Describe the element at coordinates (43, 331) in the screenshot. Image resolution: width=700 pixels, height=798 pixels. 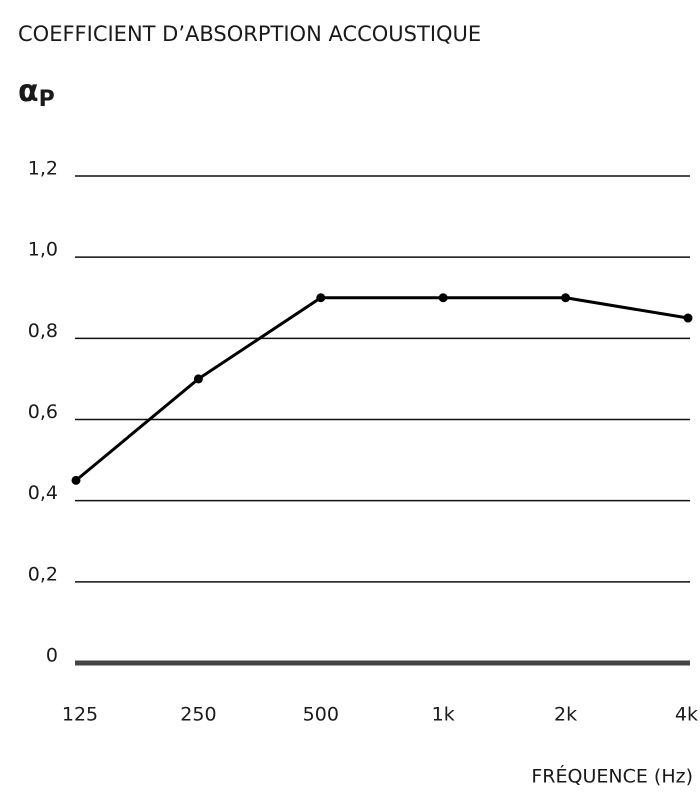
I see `y-tick-label: 0,8` at that location.